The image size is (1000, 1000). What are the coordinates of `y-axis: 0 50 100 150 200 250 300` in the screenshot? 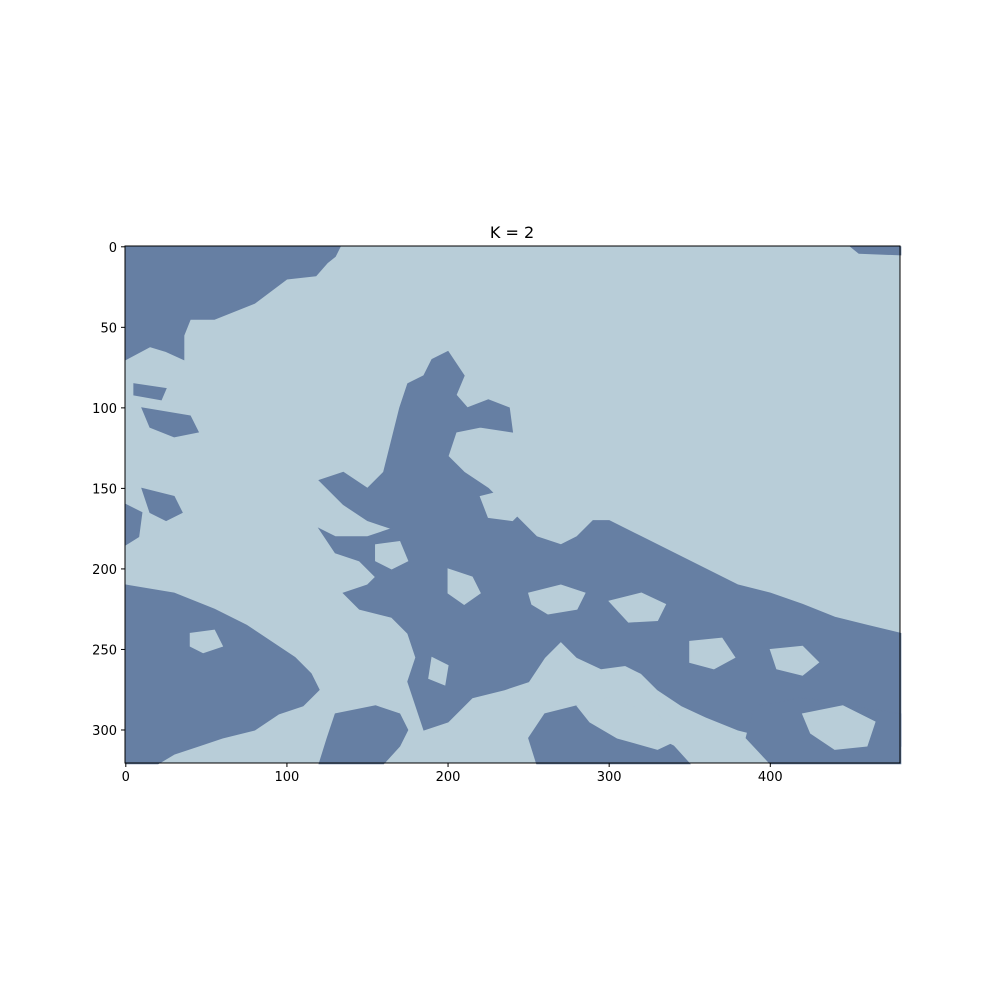 It's located at (108, 490).